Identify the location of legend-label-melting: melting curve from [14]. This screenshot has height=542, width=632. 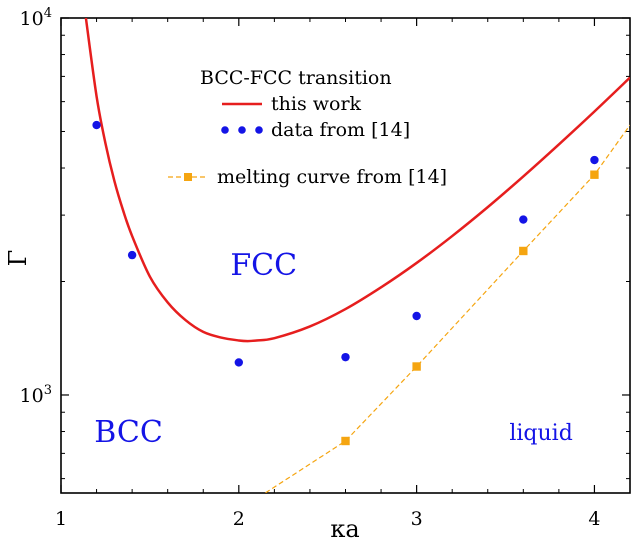
(332, 177).